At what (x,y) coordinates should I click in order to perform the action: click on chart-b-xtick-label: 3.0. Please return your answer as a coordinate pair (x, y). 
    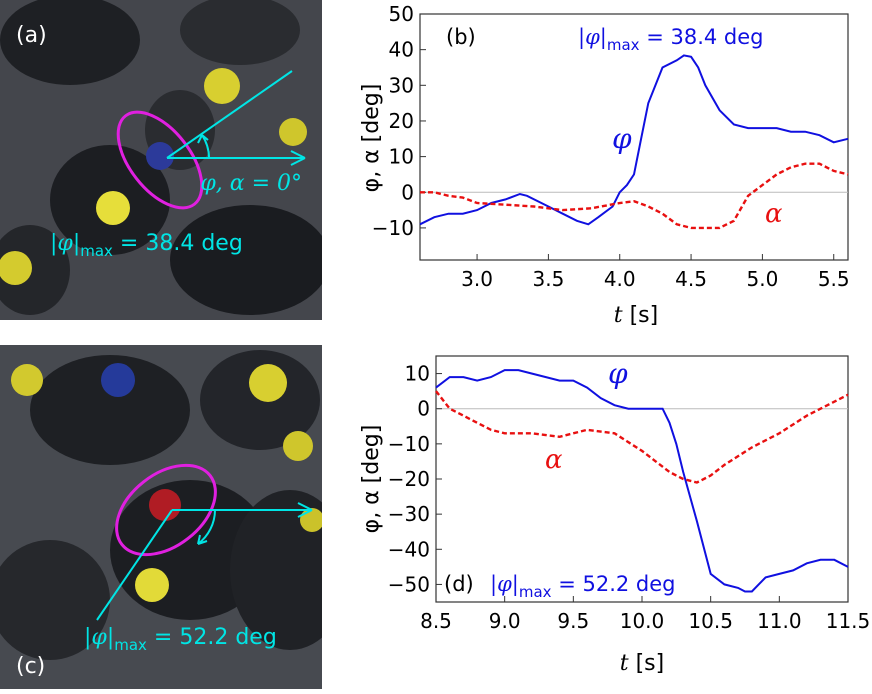
    Looking at the image, I should click on (477, 279).